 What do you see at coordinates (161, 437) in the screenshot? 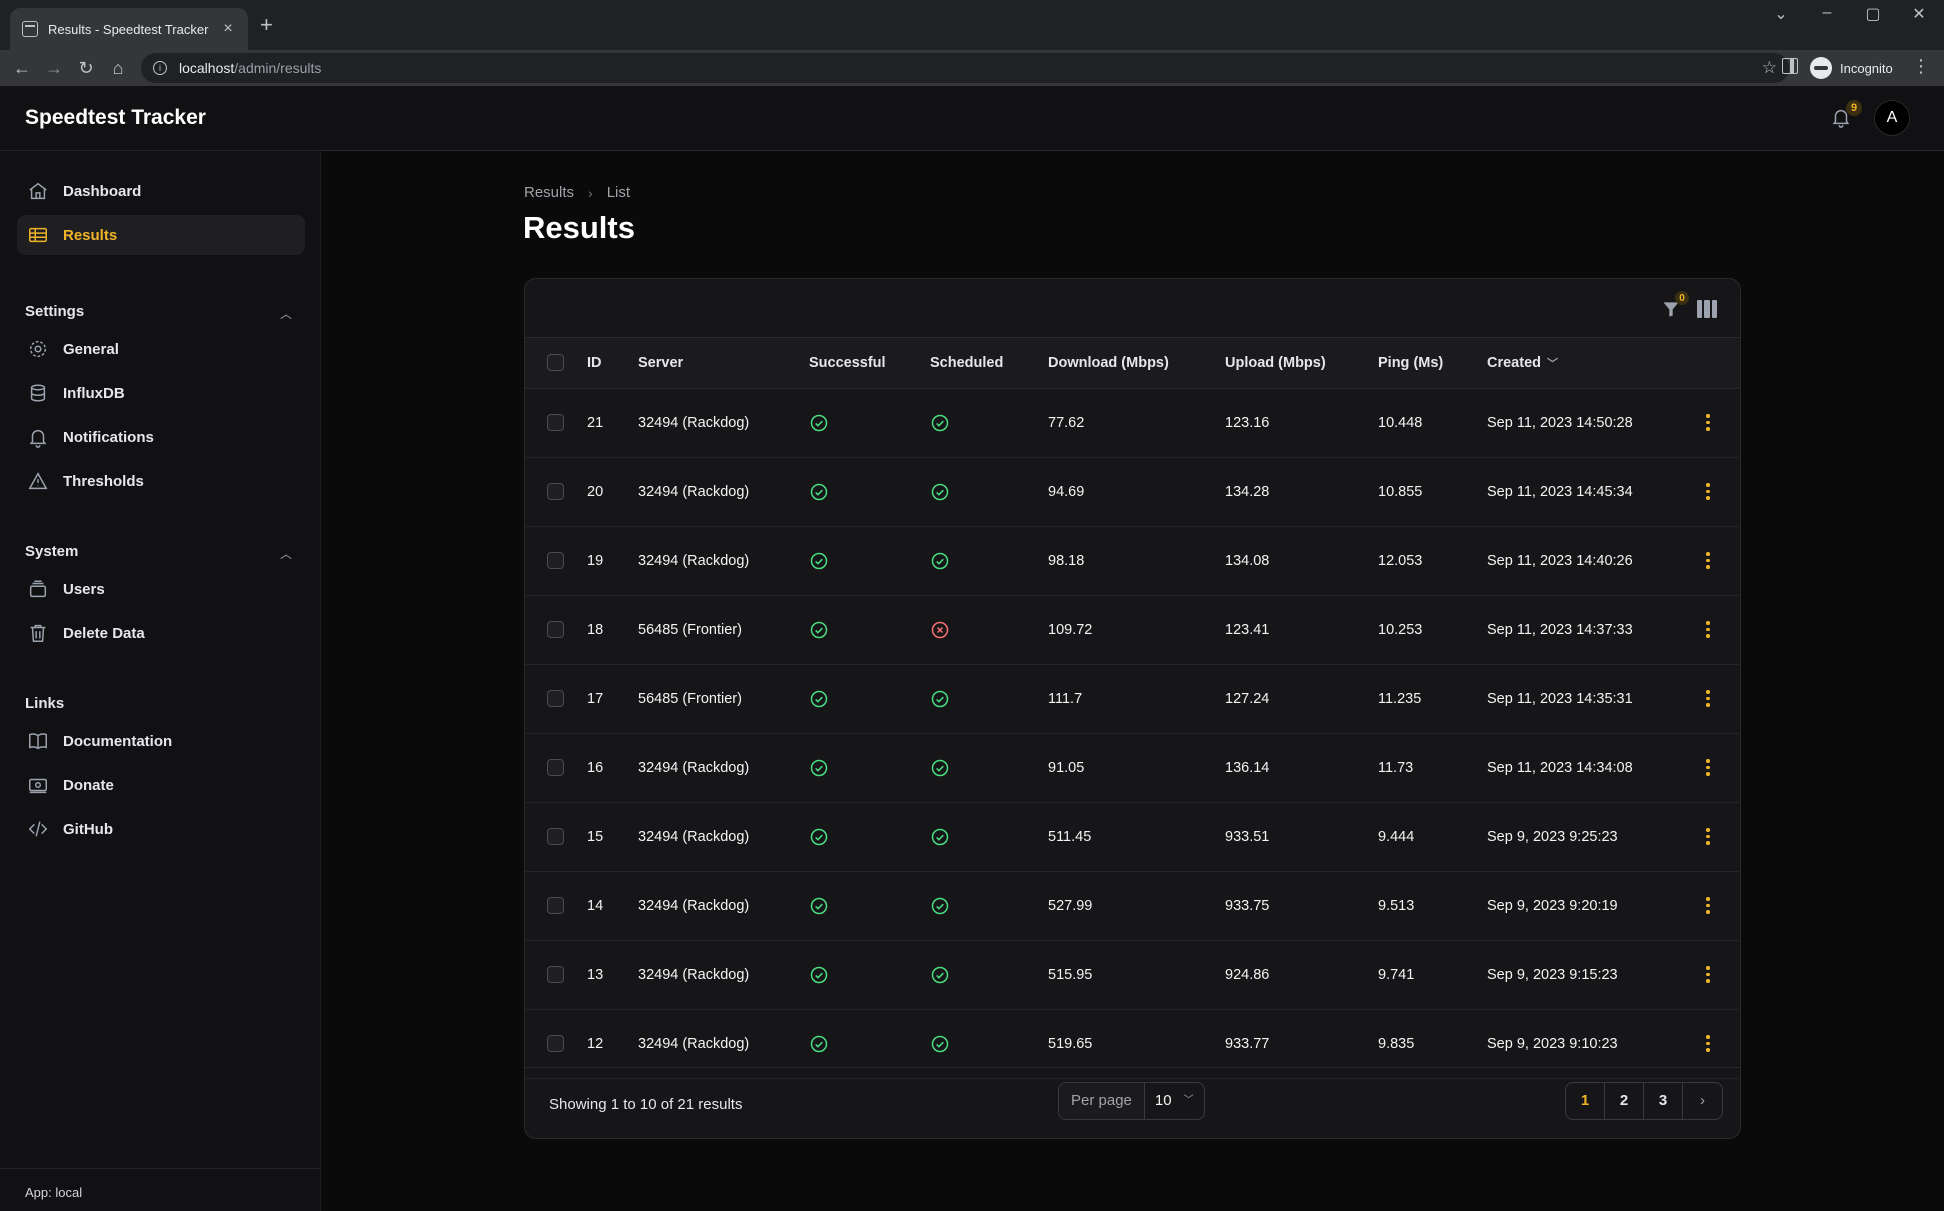
I see `sidebar-item-notifications: Notifications` at bounding box center [161, 437].